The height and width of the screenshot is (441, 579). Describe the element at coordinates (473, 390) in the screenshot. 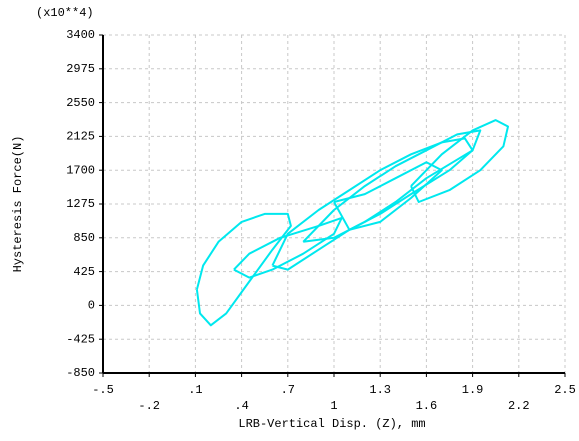

I see `x-tick-label: 1.9` at that location.